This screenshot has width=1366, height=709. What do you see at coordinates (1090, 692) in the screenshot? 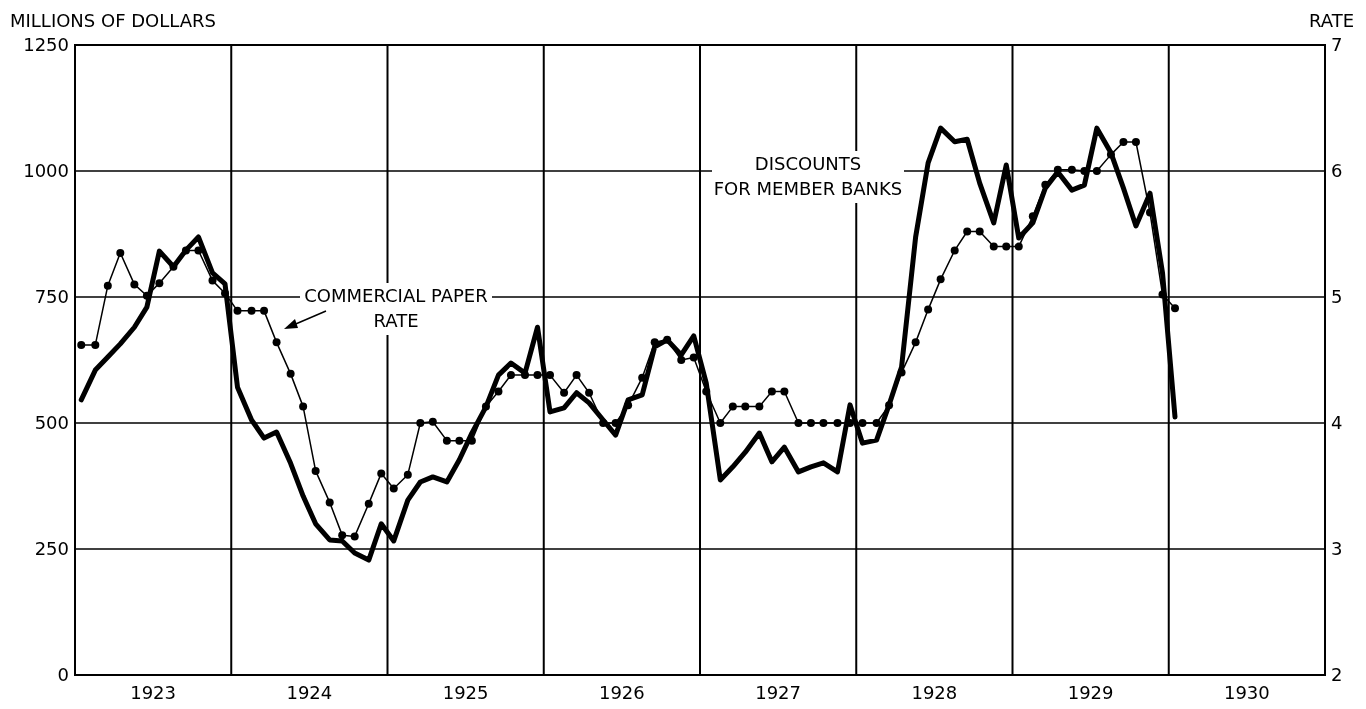
I see `x-tick-label: 1929` at bounding box center [1090, 692].